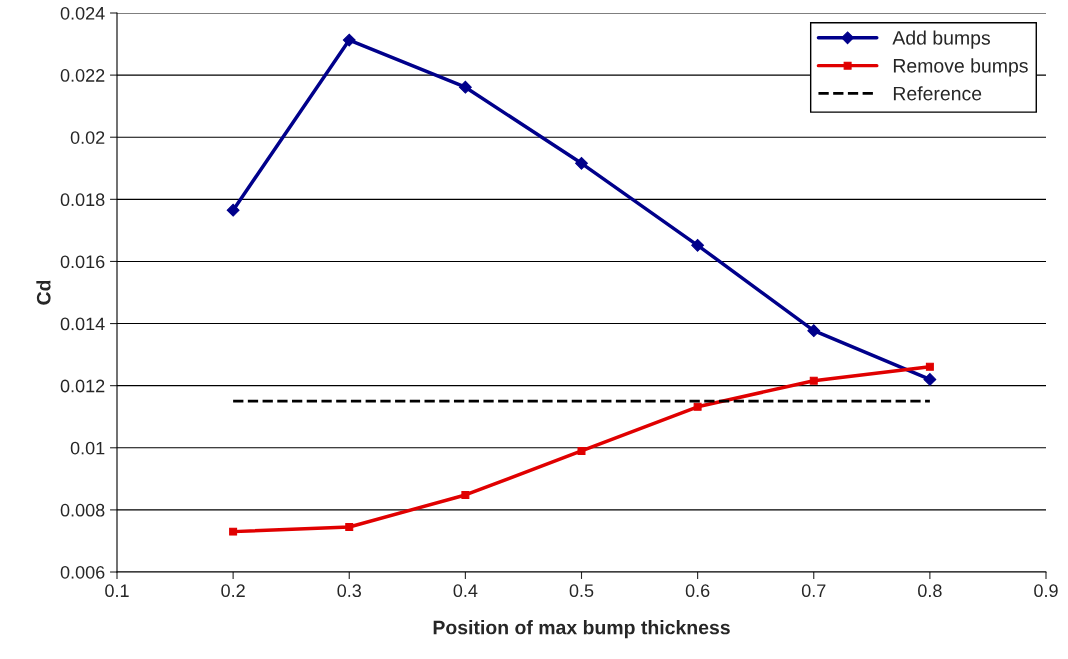 The width and height of the screenshot is (1068, 659). Describe the element at coordinates (349, 591) in the screenshot. I see `x-tick-label: 0.3` at that location.